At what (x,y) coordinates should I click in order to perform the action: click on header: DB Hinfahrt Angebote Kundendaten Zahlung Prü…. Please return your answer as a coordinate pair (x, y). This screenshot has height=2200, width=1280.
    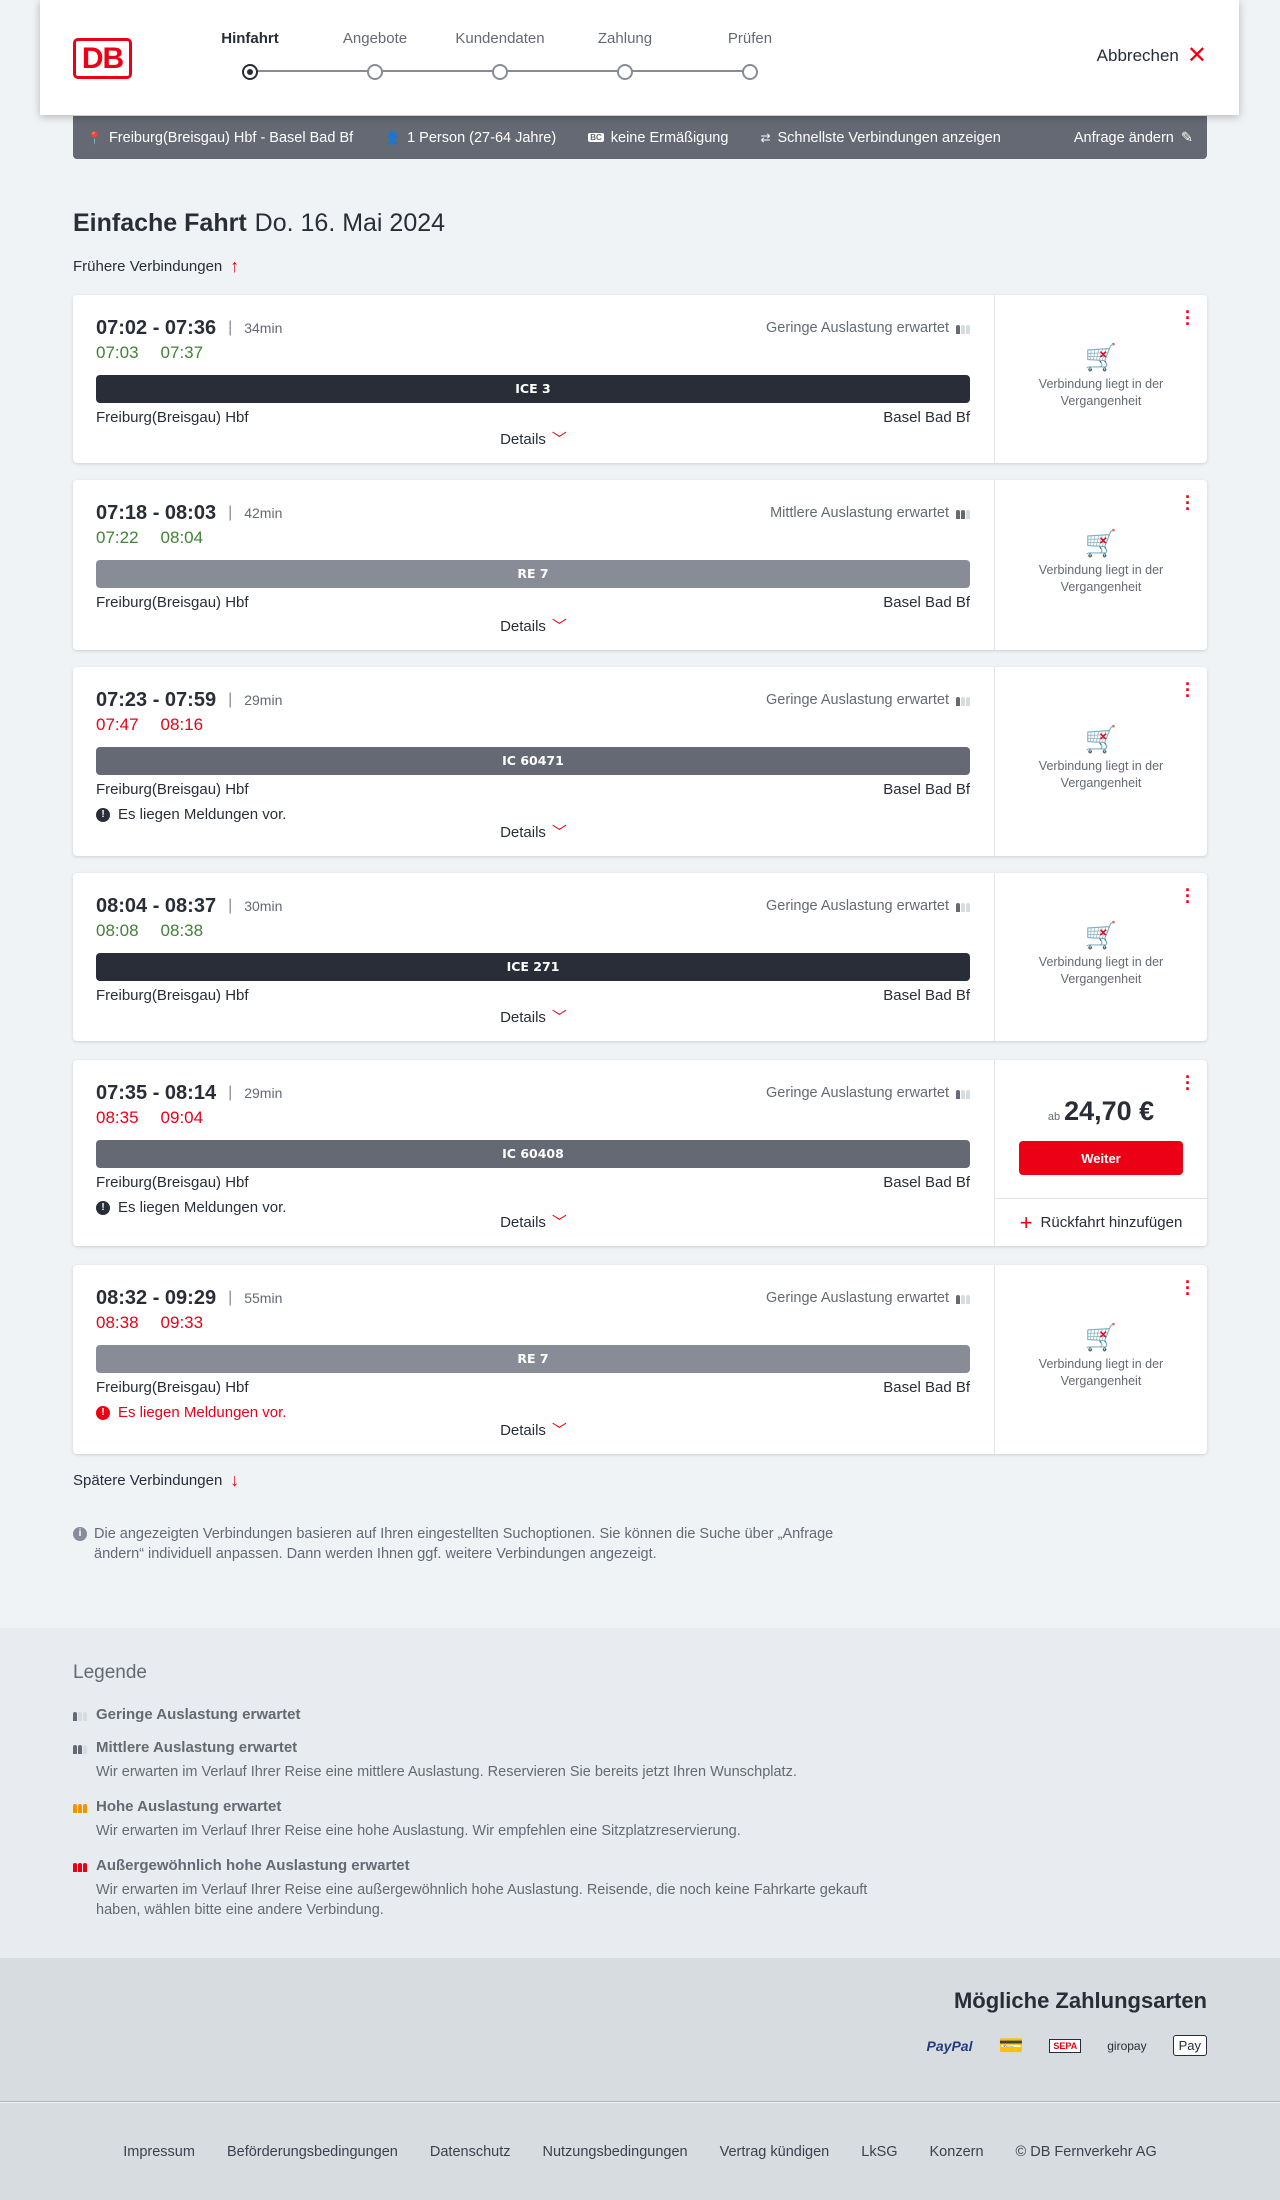
    Looking at the image, I should click on (639, 57).